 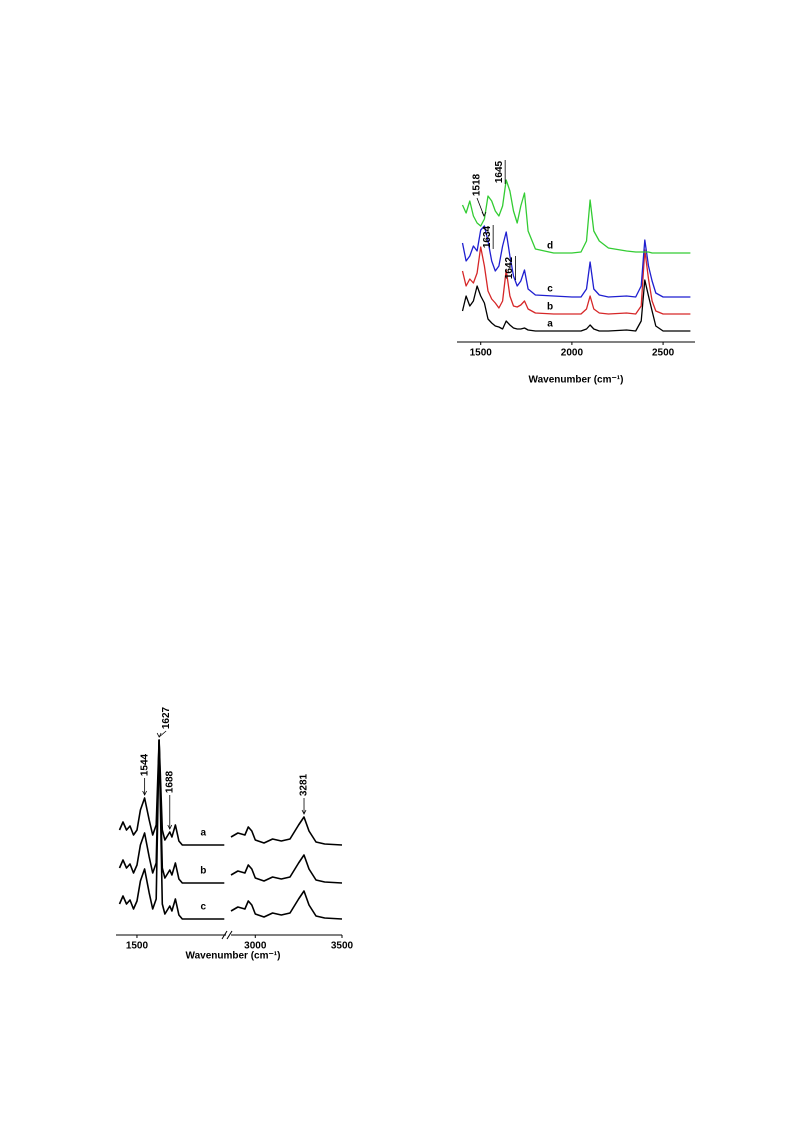 I want to click on x-tick-label: 2500, so click(x=663, y=353).